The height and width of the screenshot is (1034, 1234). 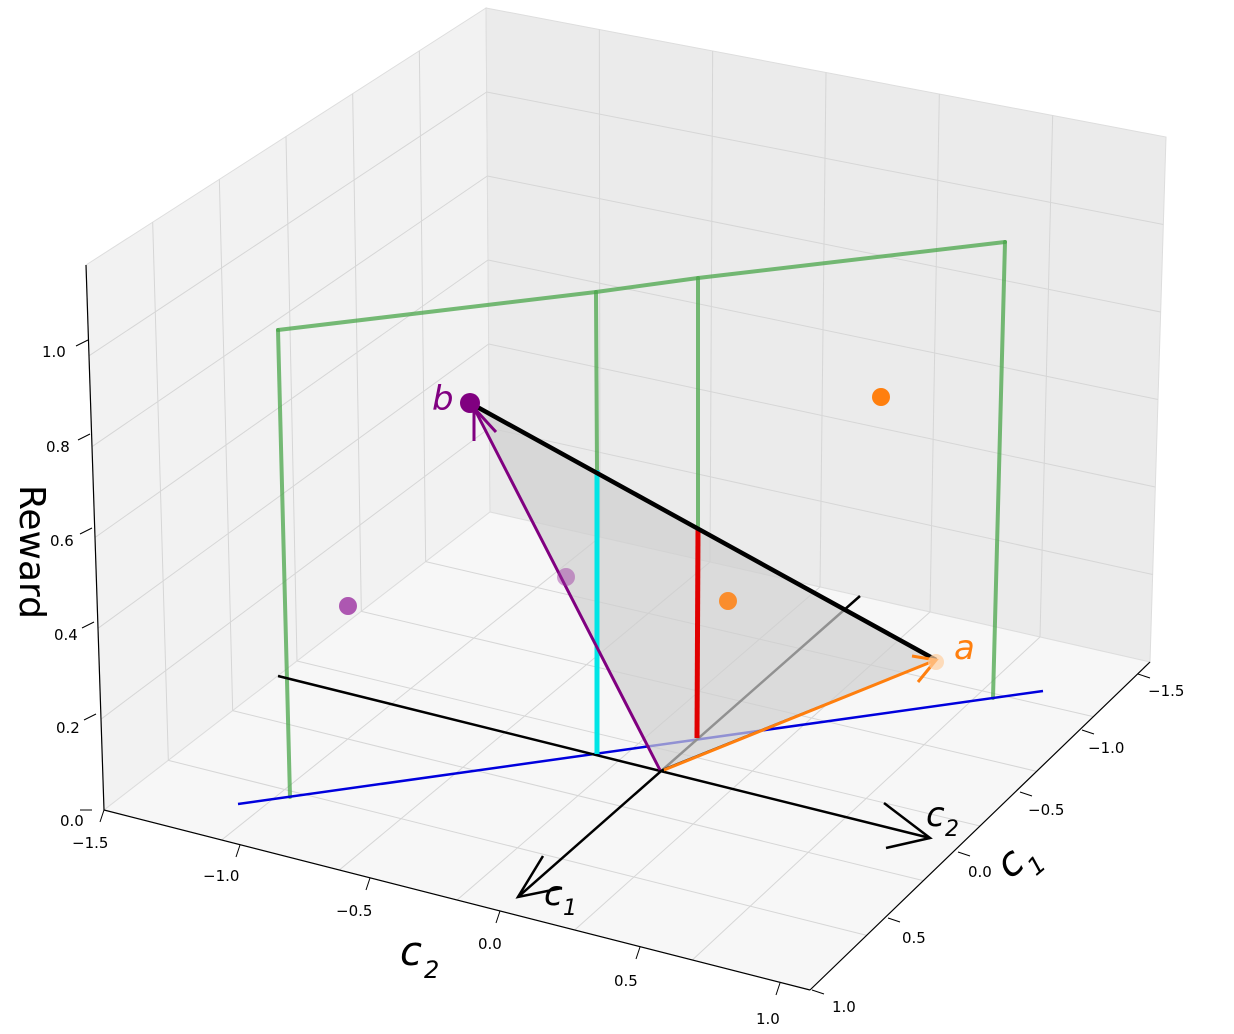 I want to click on z-tick-label: 1.0, so click(x=54, y=352).